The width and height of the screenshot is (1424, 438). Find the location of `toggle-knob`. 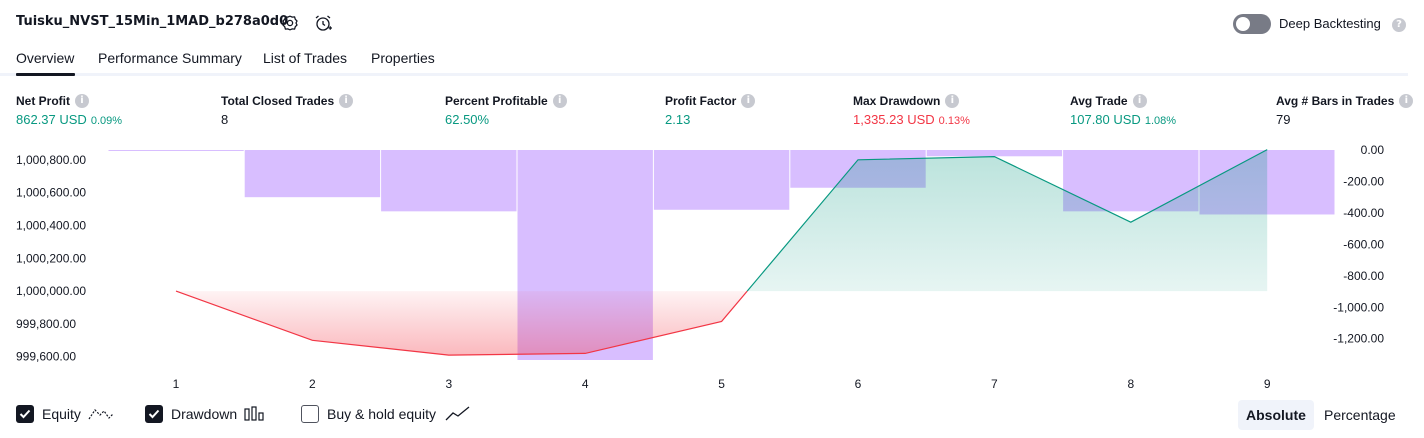

toggle-knob is located at coordinates (1243, 24).